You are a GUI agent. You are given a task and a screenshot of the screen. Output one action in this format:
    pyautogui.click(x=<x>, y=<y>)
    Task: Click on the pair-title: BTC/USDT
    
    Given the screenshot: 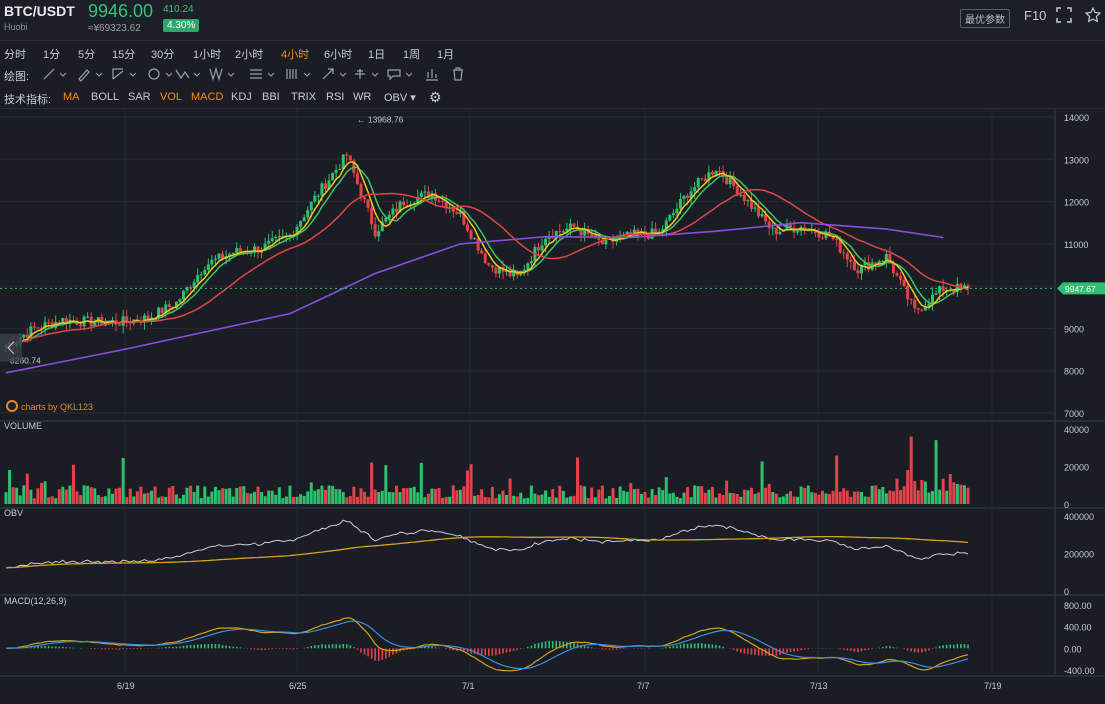 What is the action you would take?
    pyautogui.click(x=39, y=11)
    